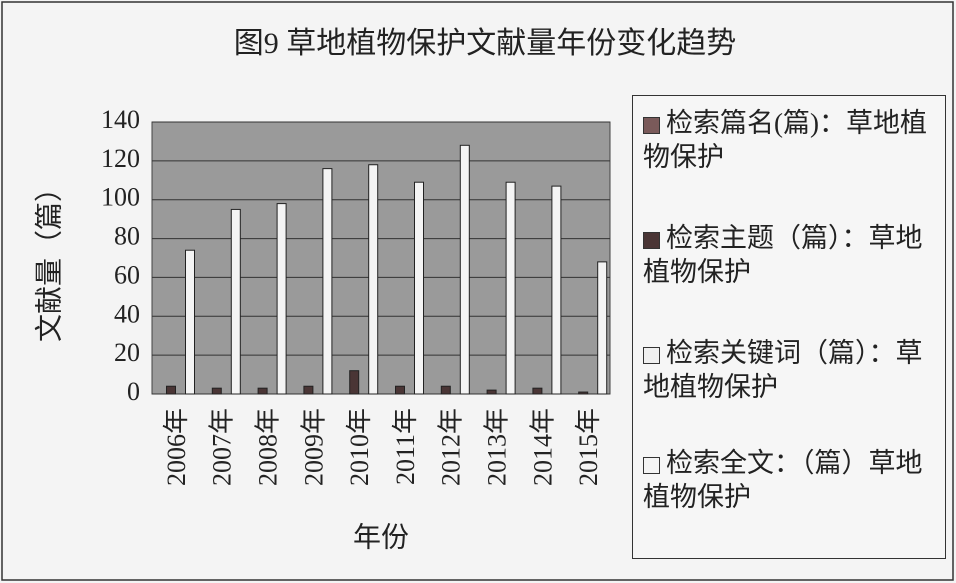 Image resolution: width=956 pixels, height=583 pixels. I want to click on x-tick-label: 2006年, so click(176, 447).